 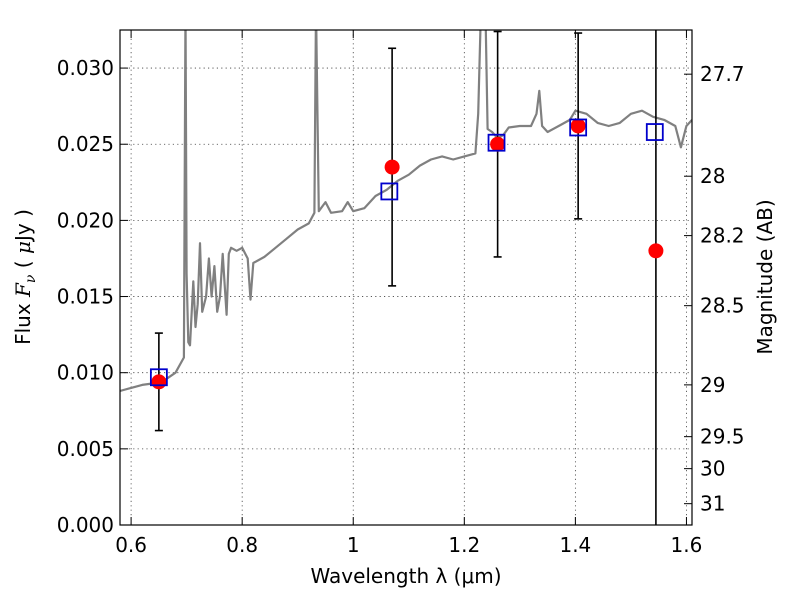 What do you see at coordinates (464, 545) in the screenshot?
I see `x-tick-label: 1.2` at bounding box center [464, 545].